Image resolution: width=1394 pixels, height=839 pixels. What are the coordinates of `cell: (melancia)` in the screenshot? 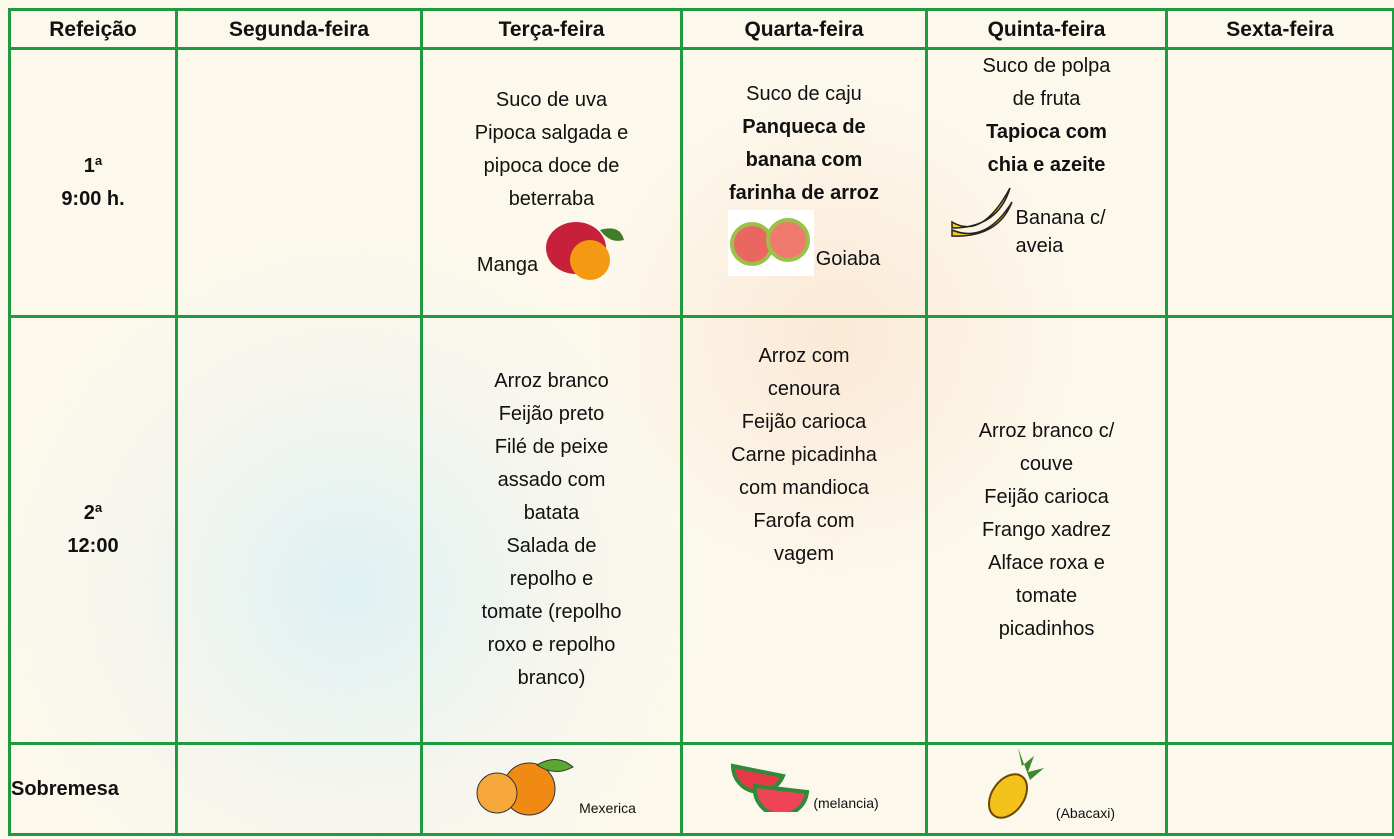 It's located at (804, 789).